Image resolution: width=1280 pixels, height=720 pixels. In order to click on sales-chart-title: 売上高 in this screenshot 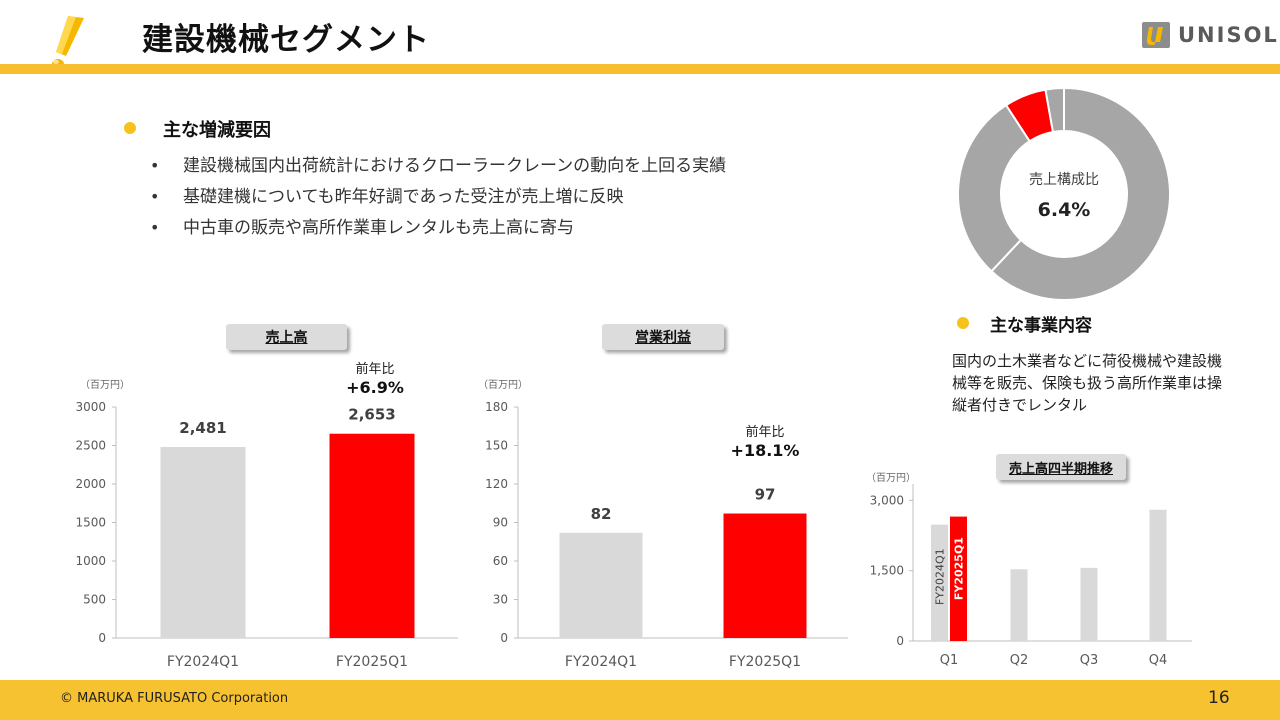, I will do `click(286, 337)`.